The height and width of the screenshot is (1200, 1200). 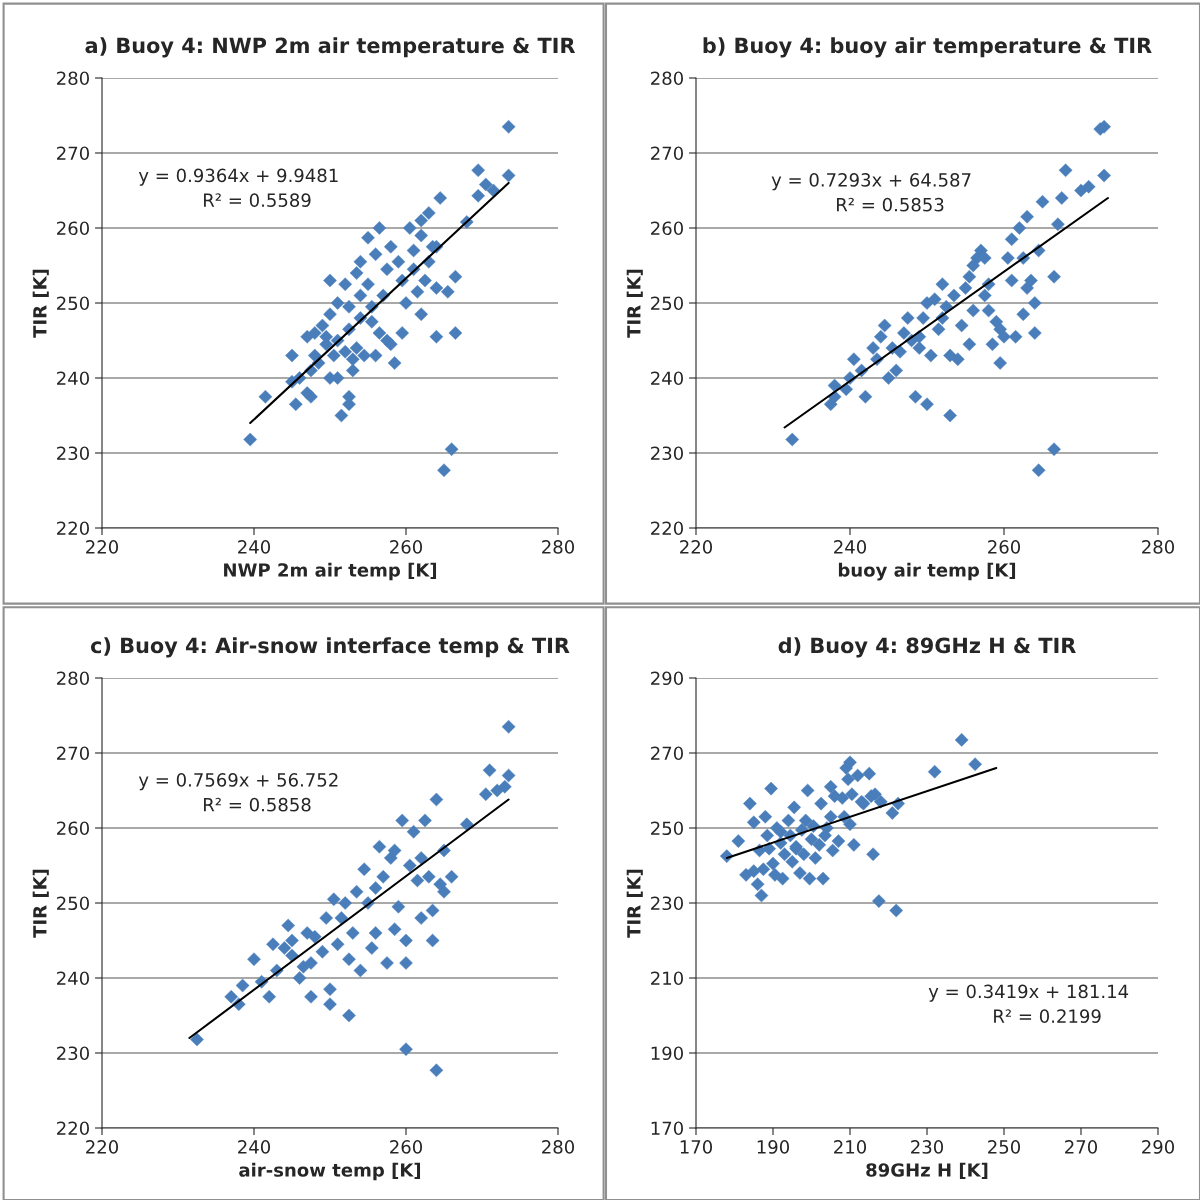 I want to click on x-axis-title: NWP 2m air temp [K], so click(x=330, y=571).